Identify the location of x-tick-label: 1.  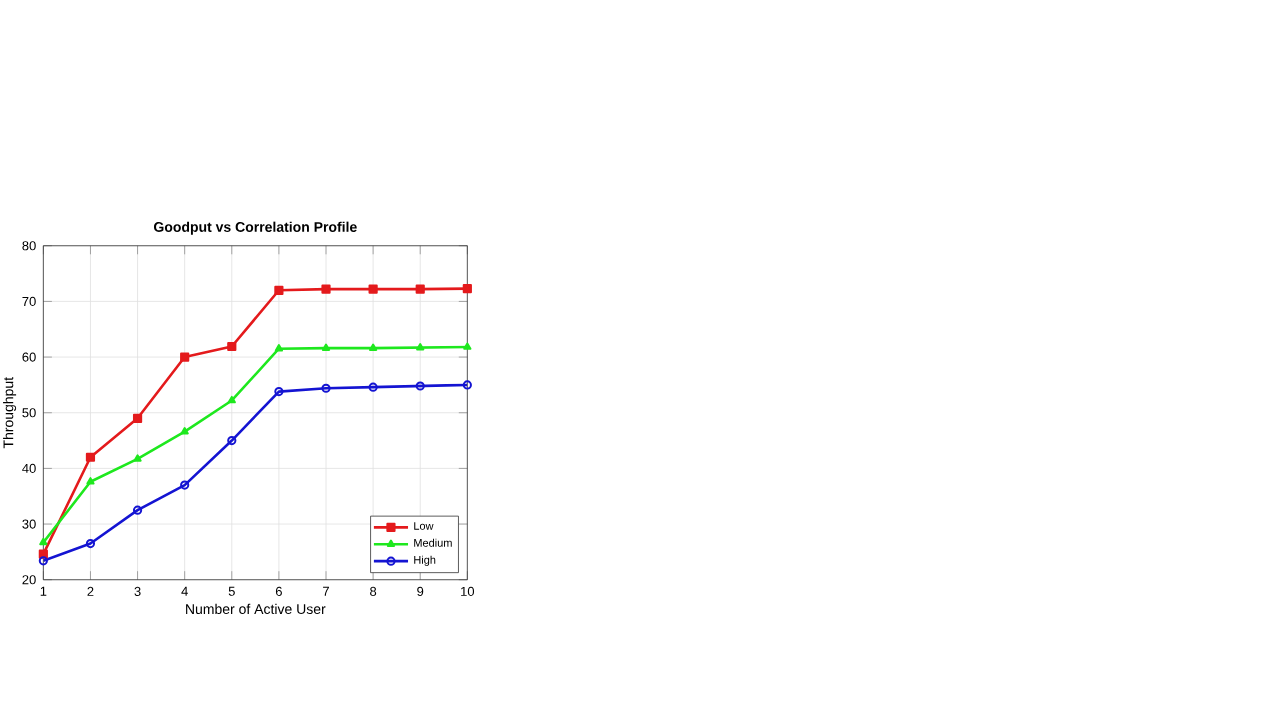
(43, 591).